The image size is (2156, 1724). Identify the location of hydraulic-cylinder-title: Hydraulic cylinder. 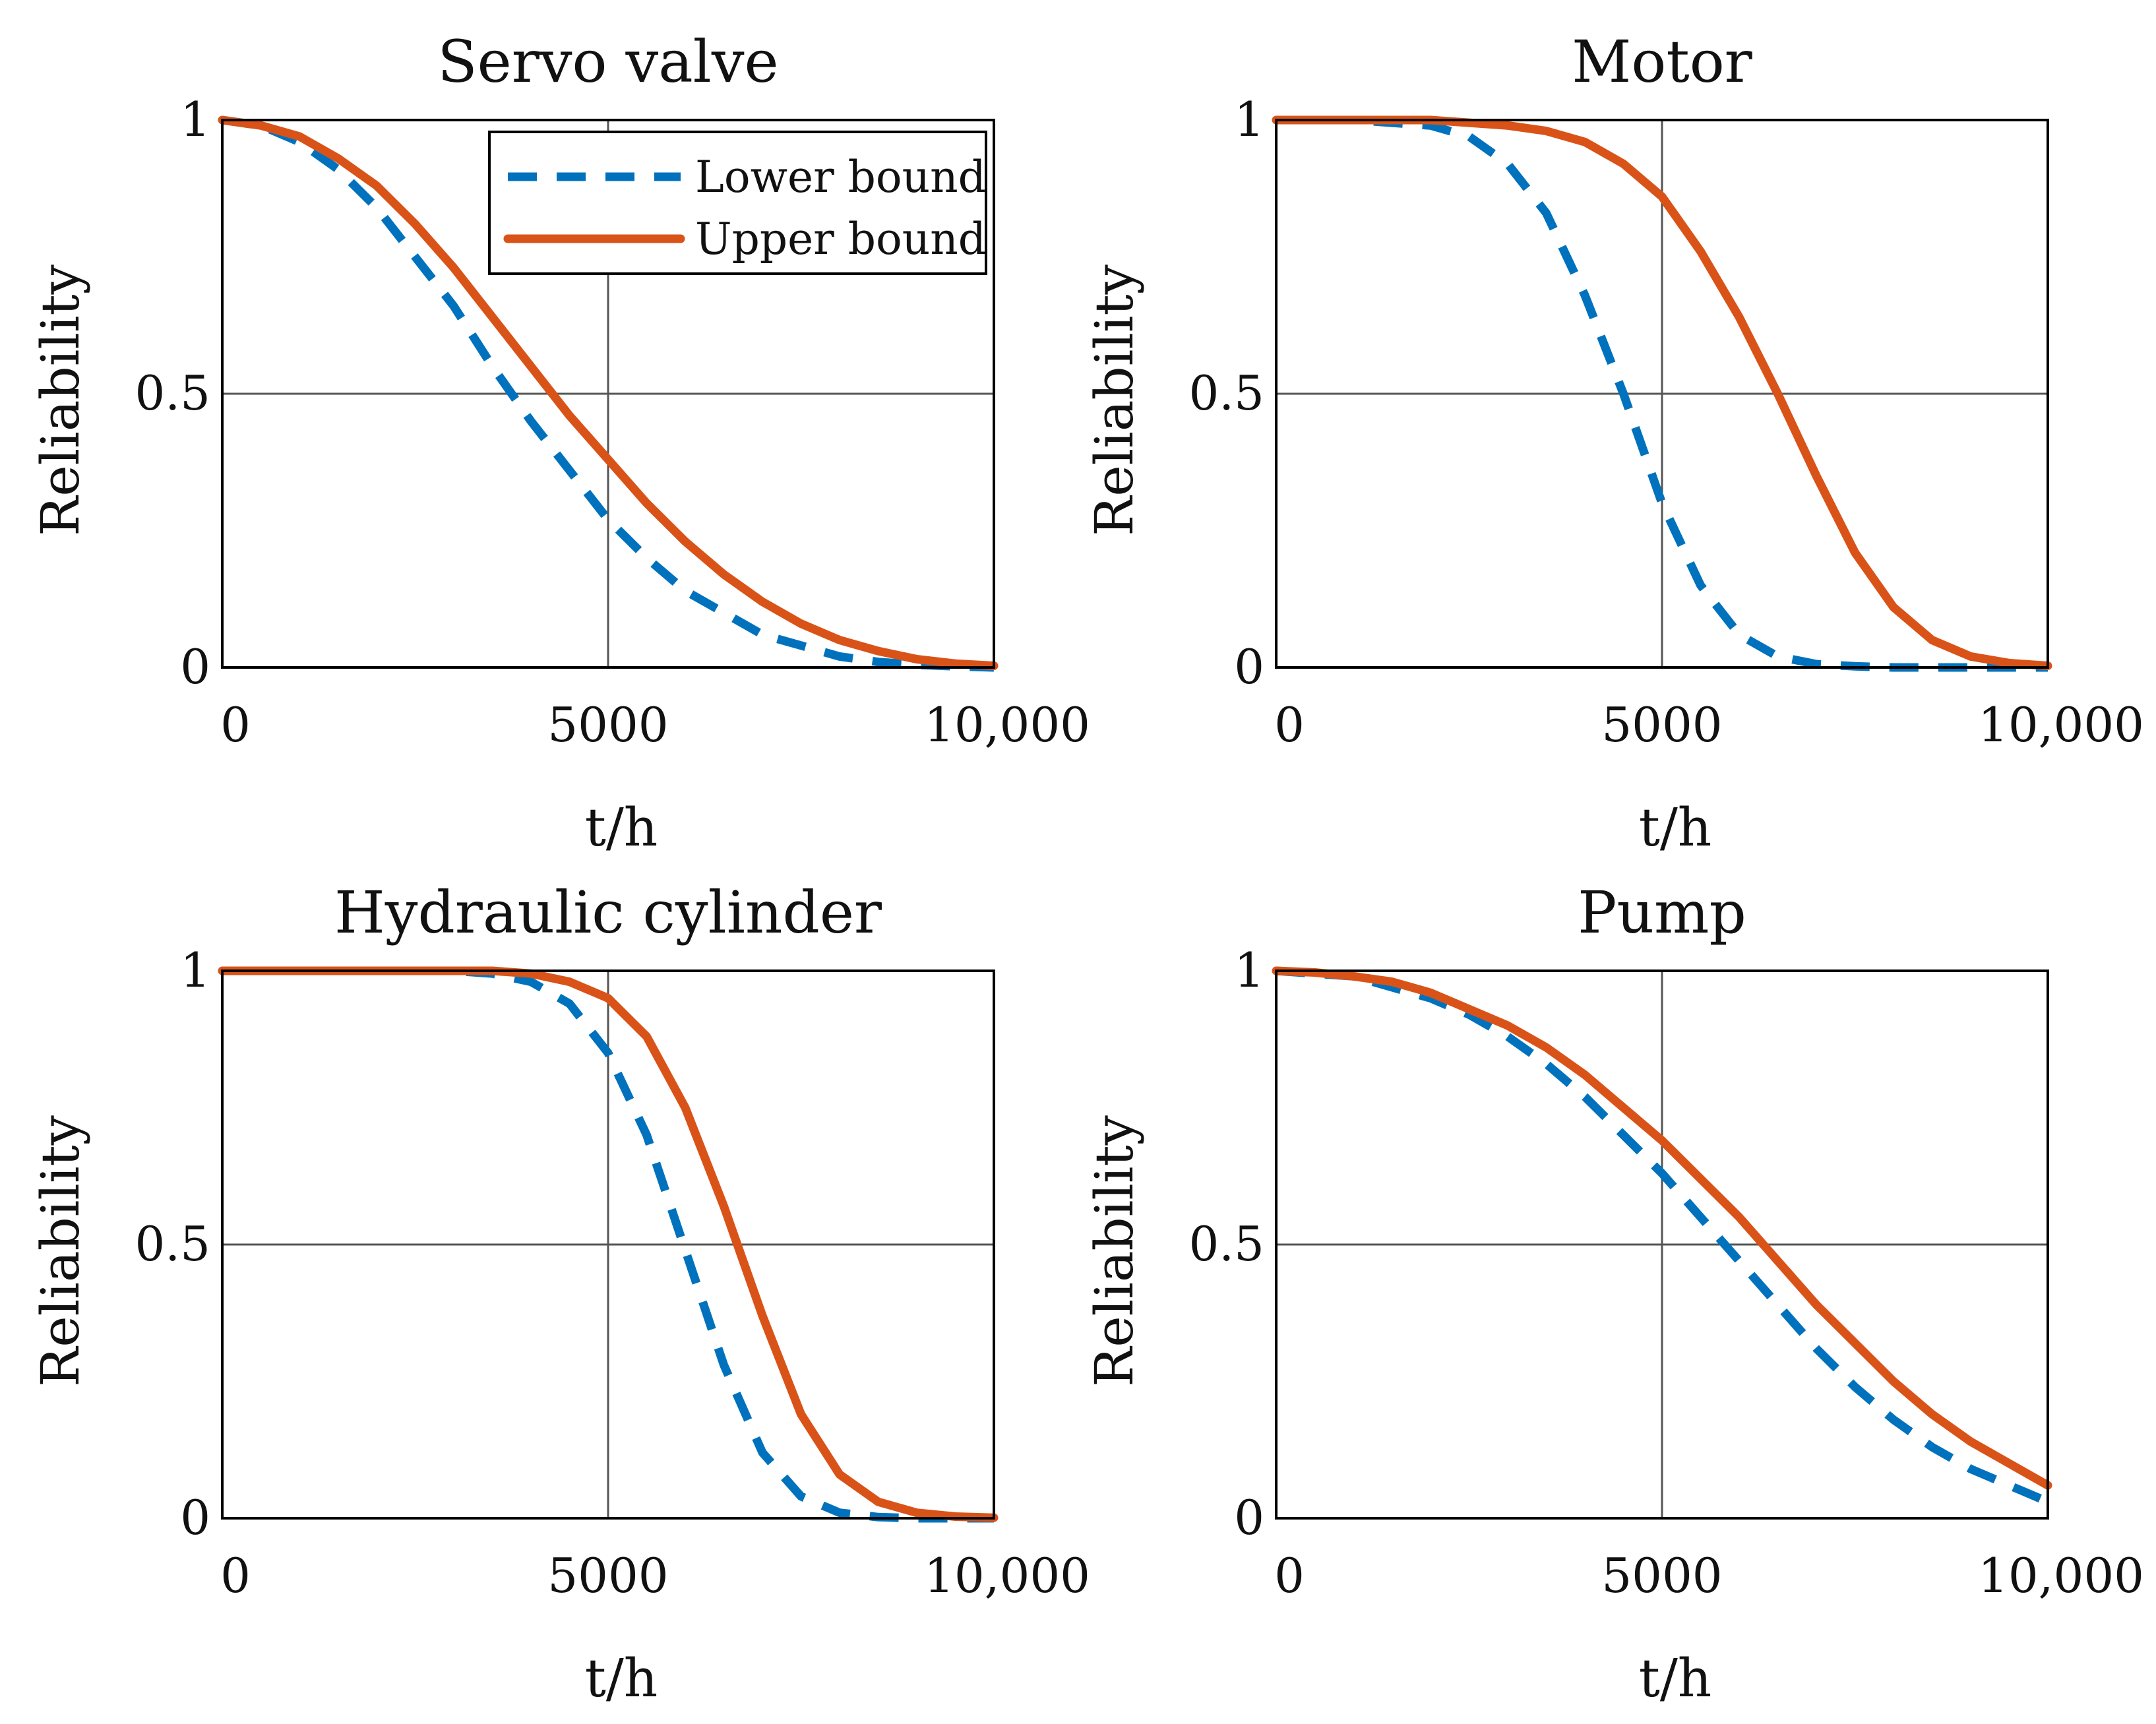
(608, 912).